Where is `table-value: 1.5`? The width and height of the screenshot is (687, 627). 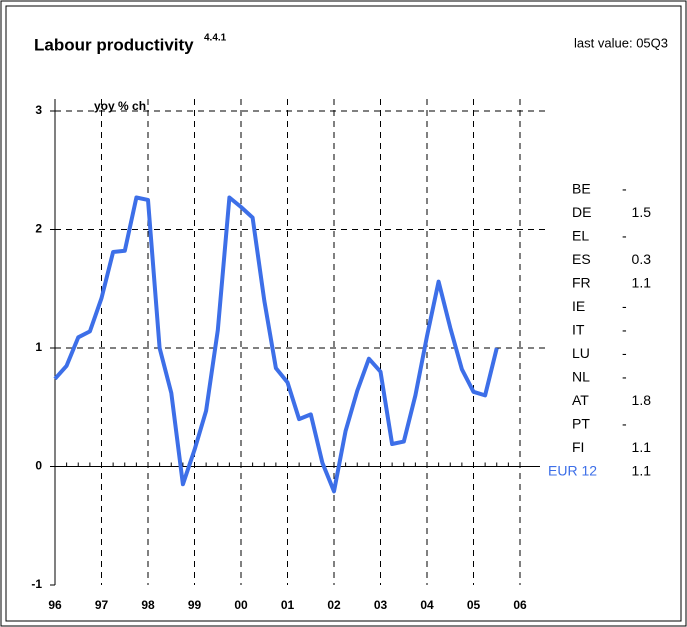 table-value: 1.5 is located at coordinates (642, 212).